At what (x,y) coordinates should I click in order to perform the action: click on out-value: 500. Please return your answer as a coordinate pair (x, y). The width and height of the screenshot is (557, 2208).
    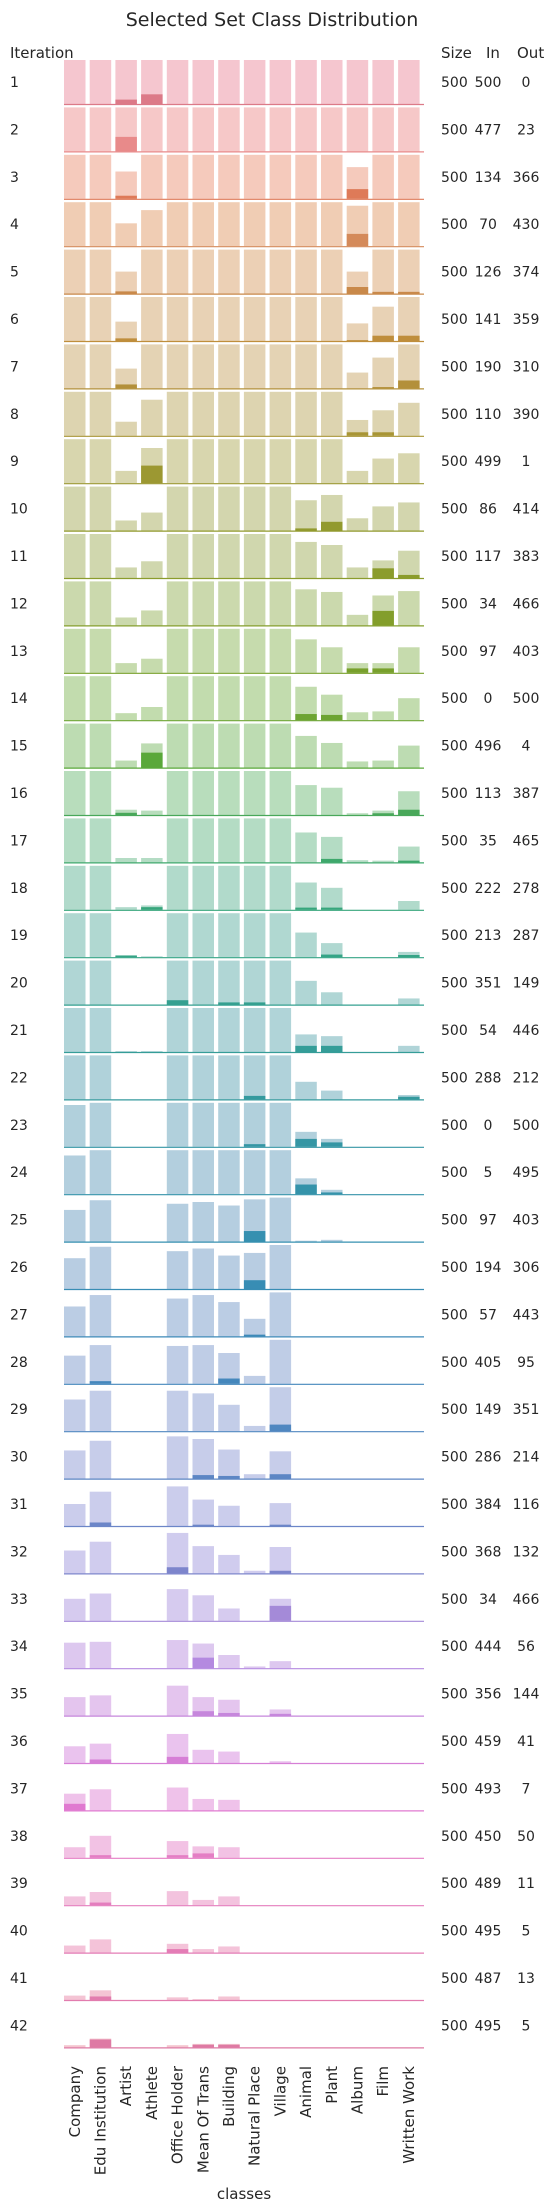
    Looking at the image, I should click on (526, 699).